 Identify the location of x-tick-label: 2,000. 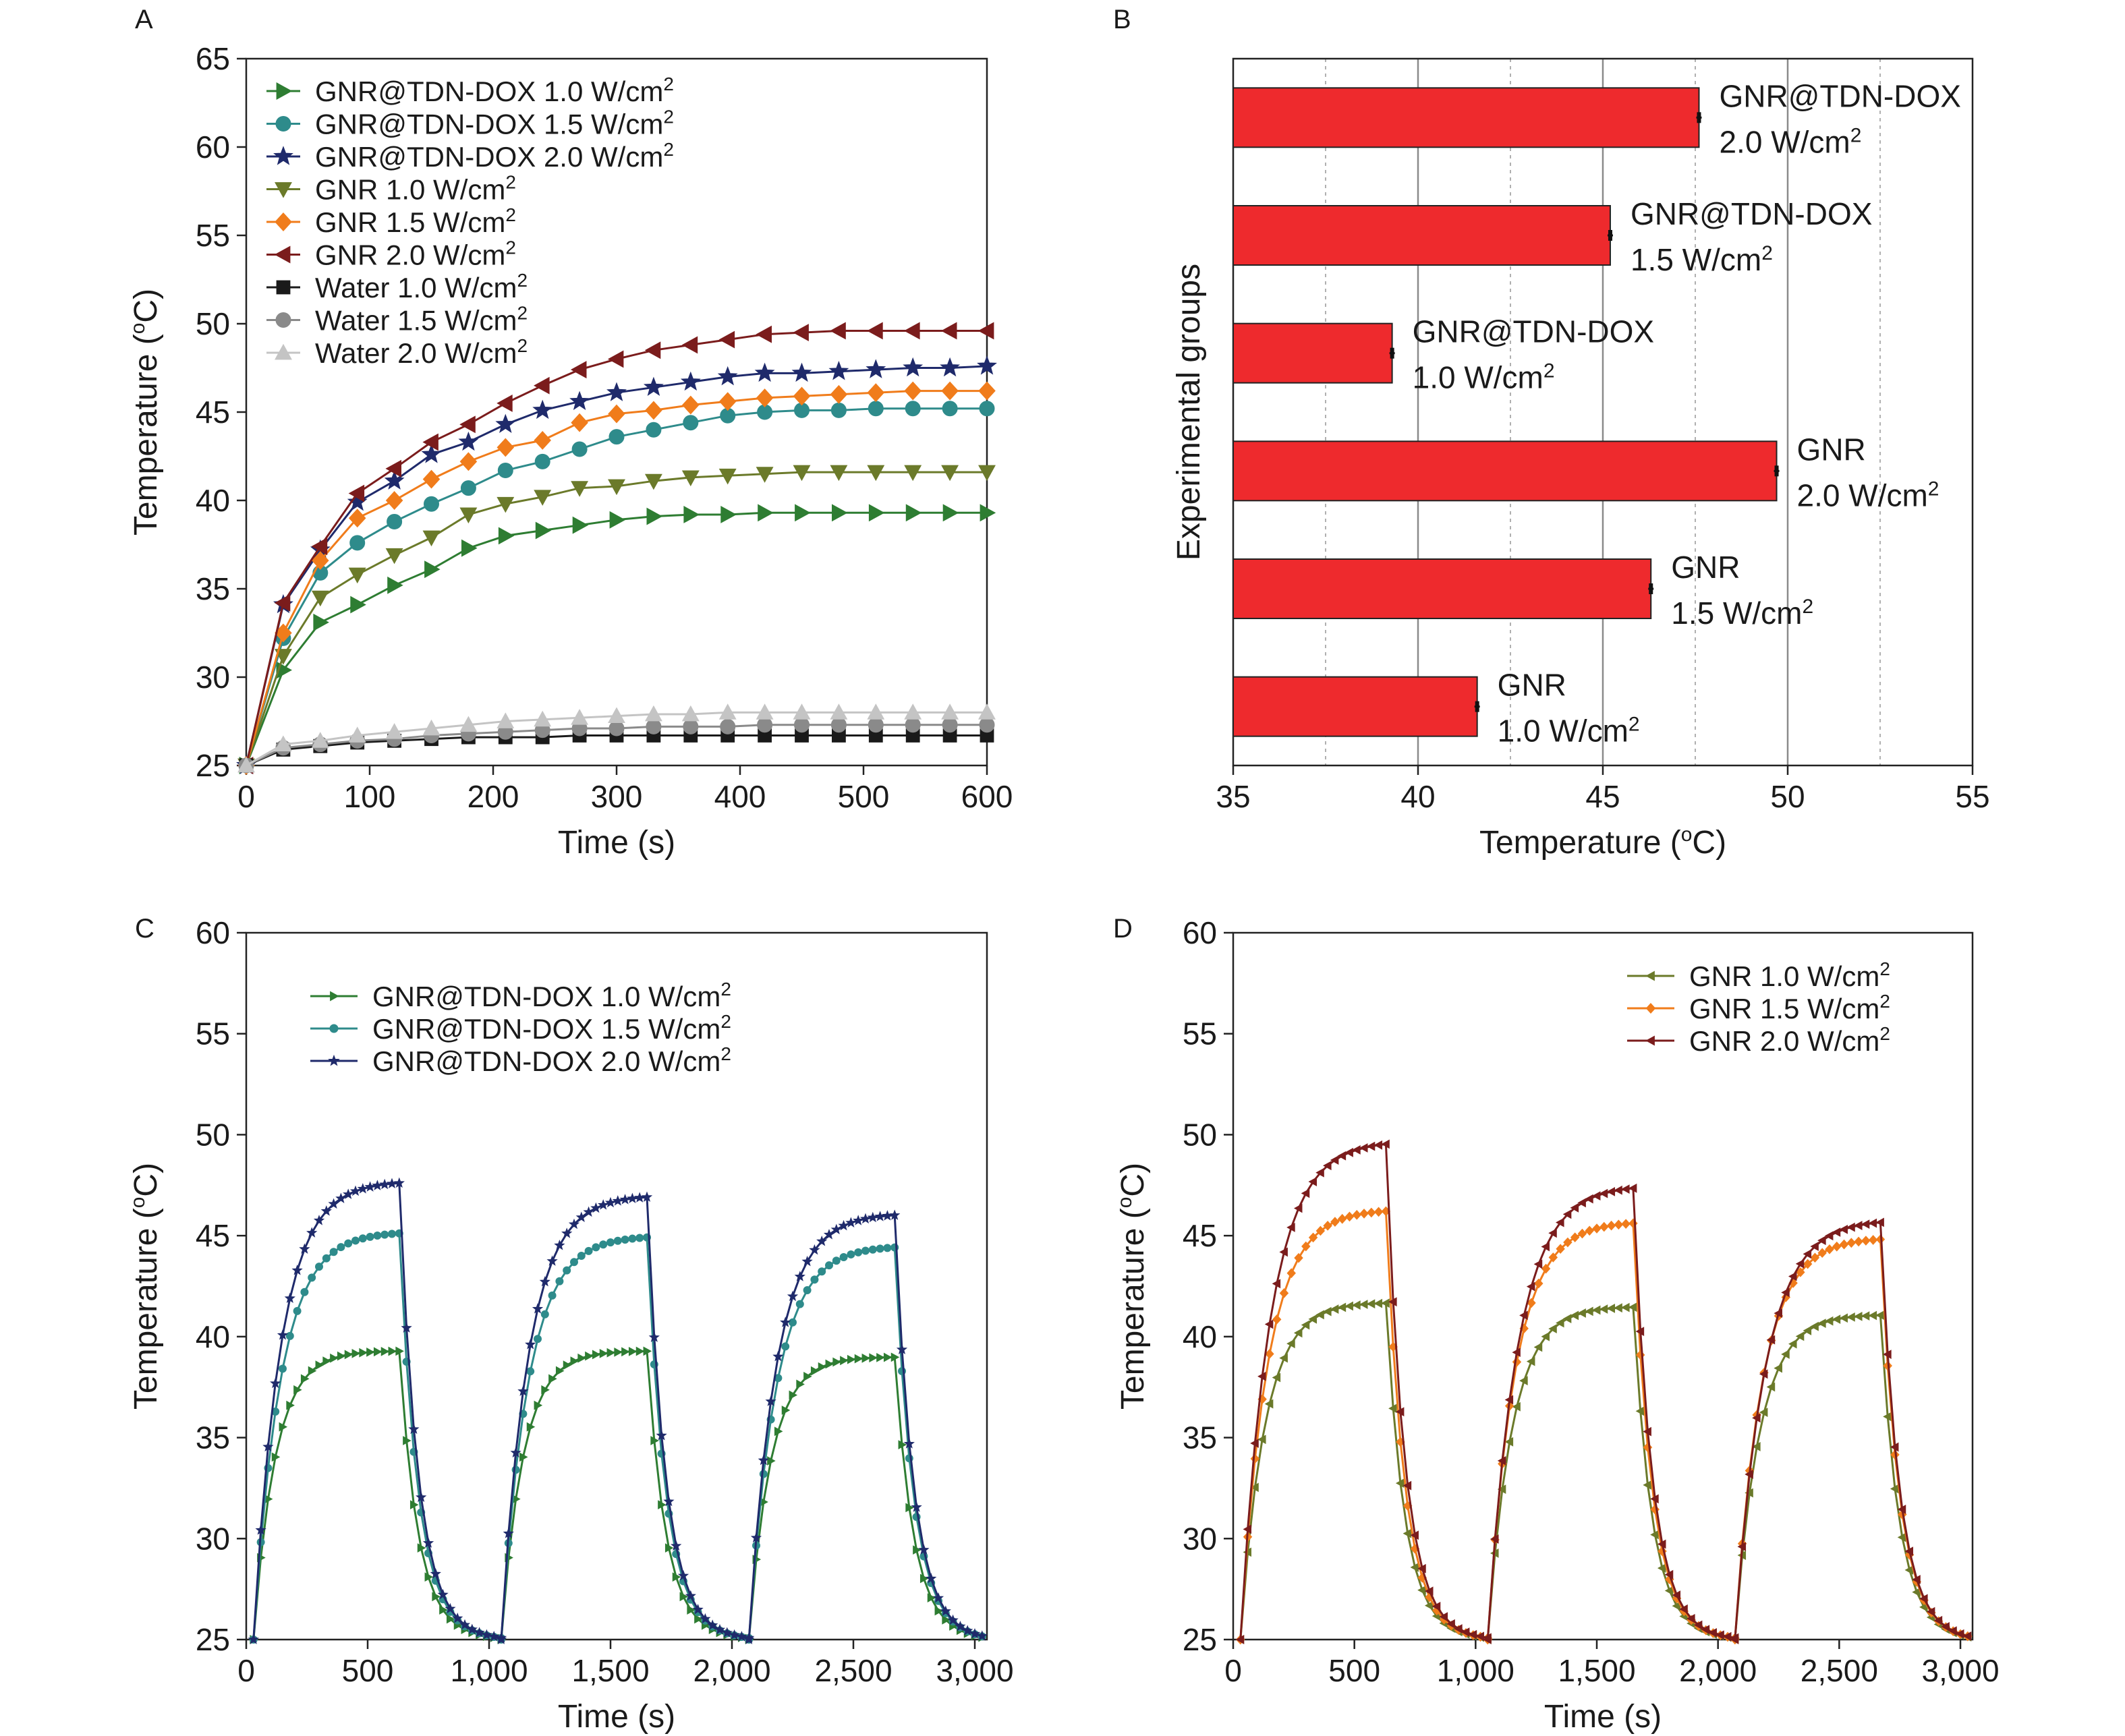
(1718, 1670).